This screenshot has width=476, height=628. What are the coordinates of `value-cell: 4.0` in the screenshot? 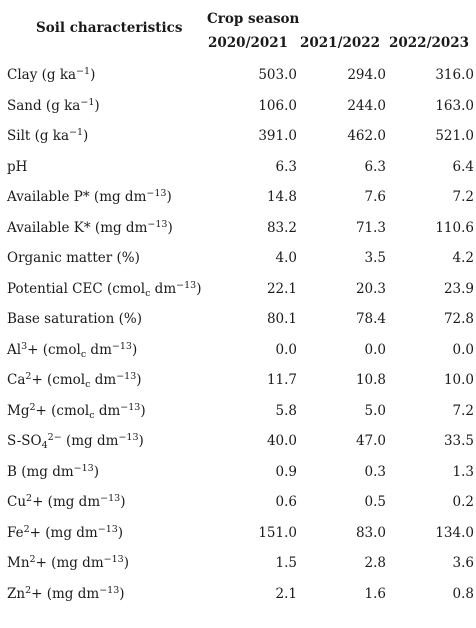 It's located at (286, 258).